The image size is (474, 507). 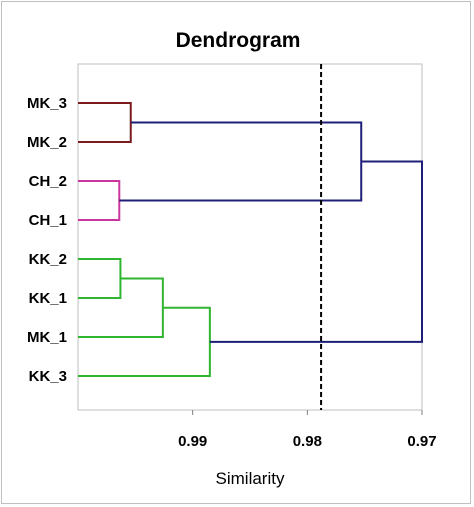 I want to click on x-tick-label: 0.98, so click(x=307, y=441).